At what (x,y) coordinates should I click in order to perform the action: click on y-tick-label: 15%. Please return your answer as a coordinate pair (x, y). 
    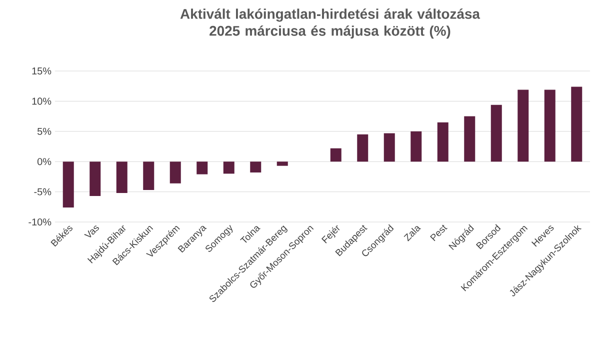
    Looking at the image, I should click on (42, 70).